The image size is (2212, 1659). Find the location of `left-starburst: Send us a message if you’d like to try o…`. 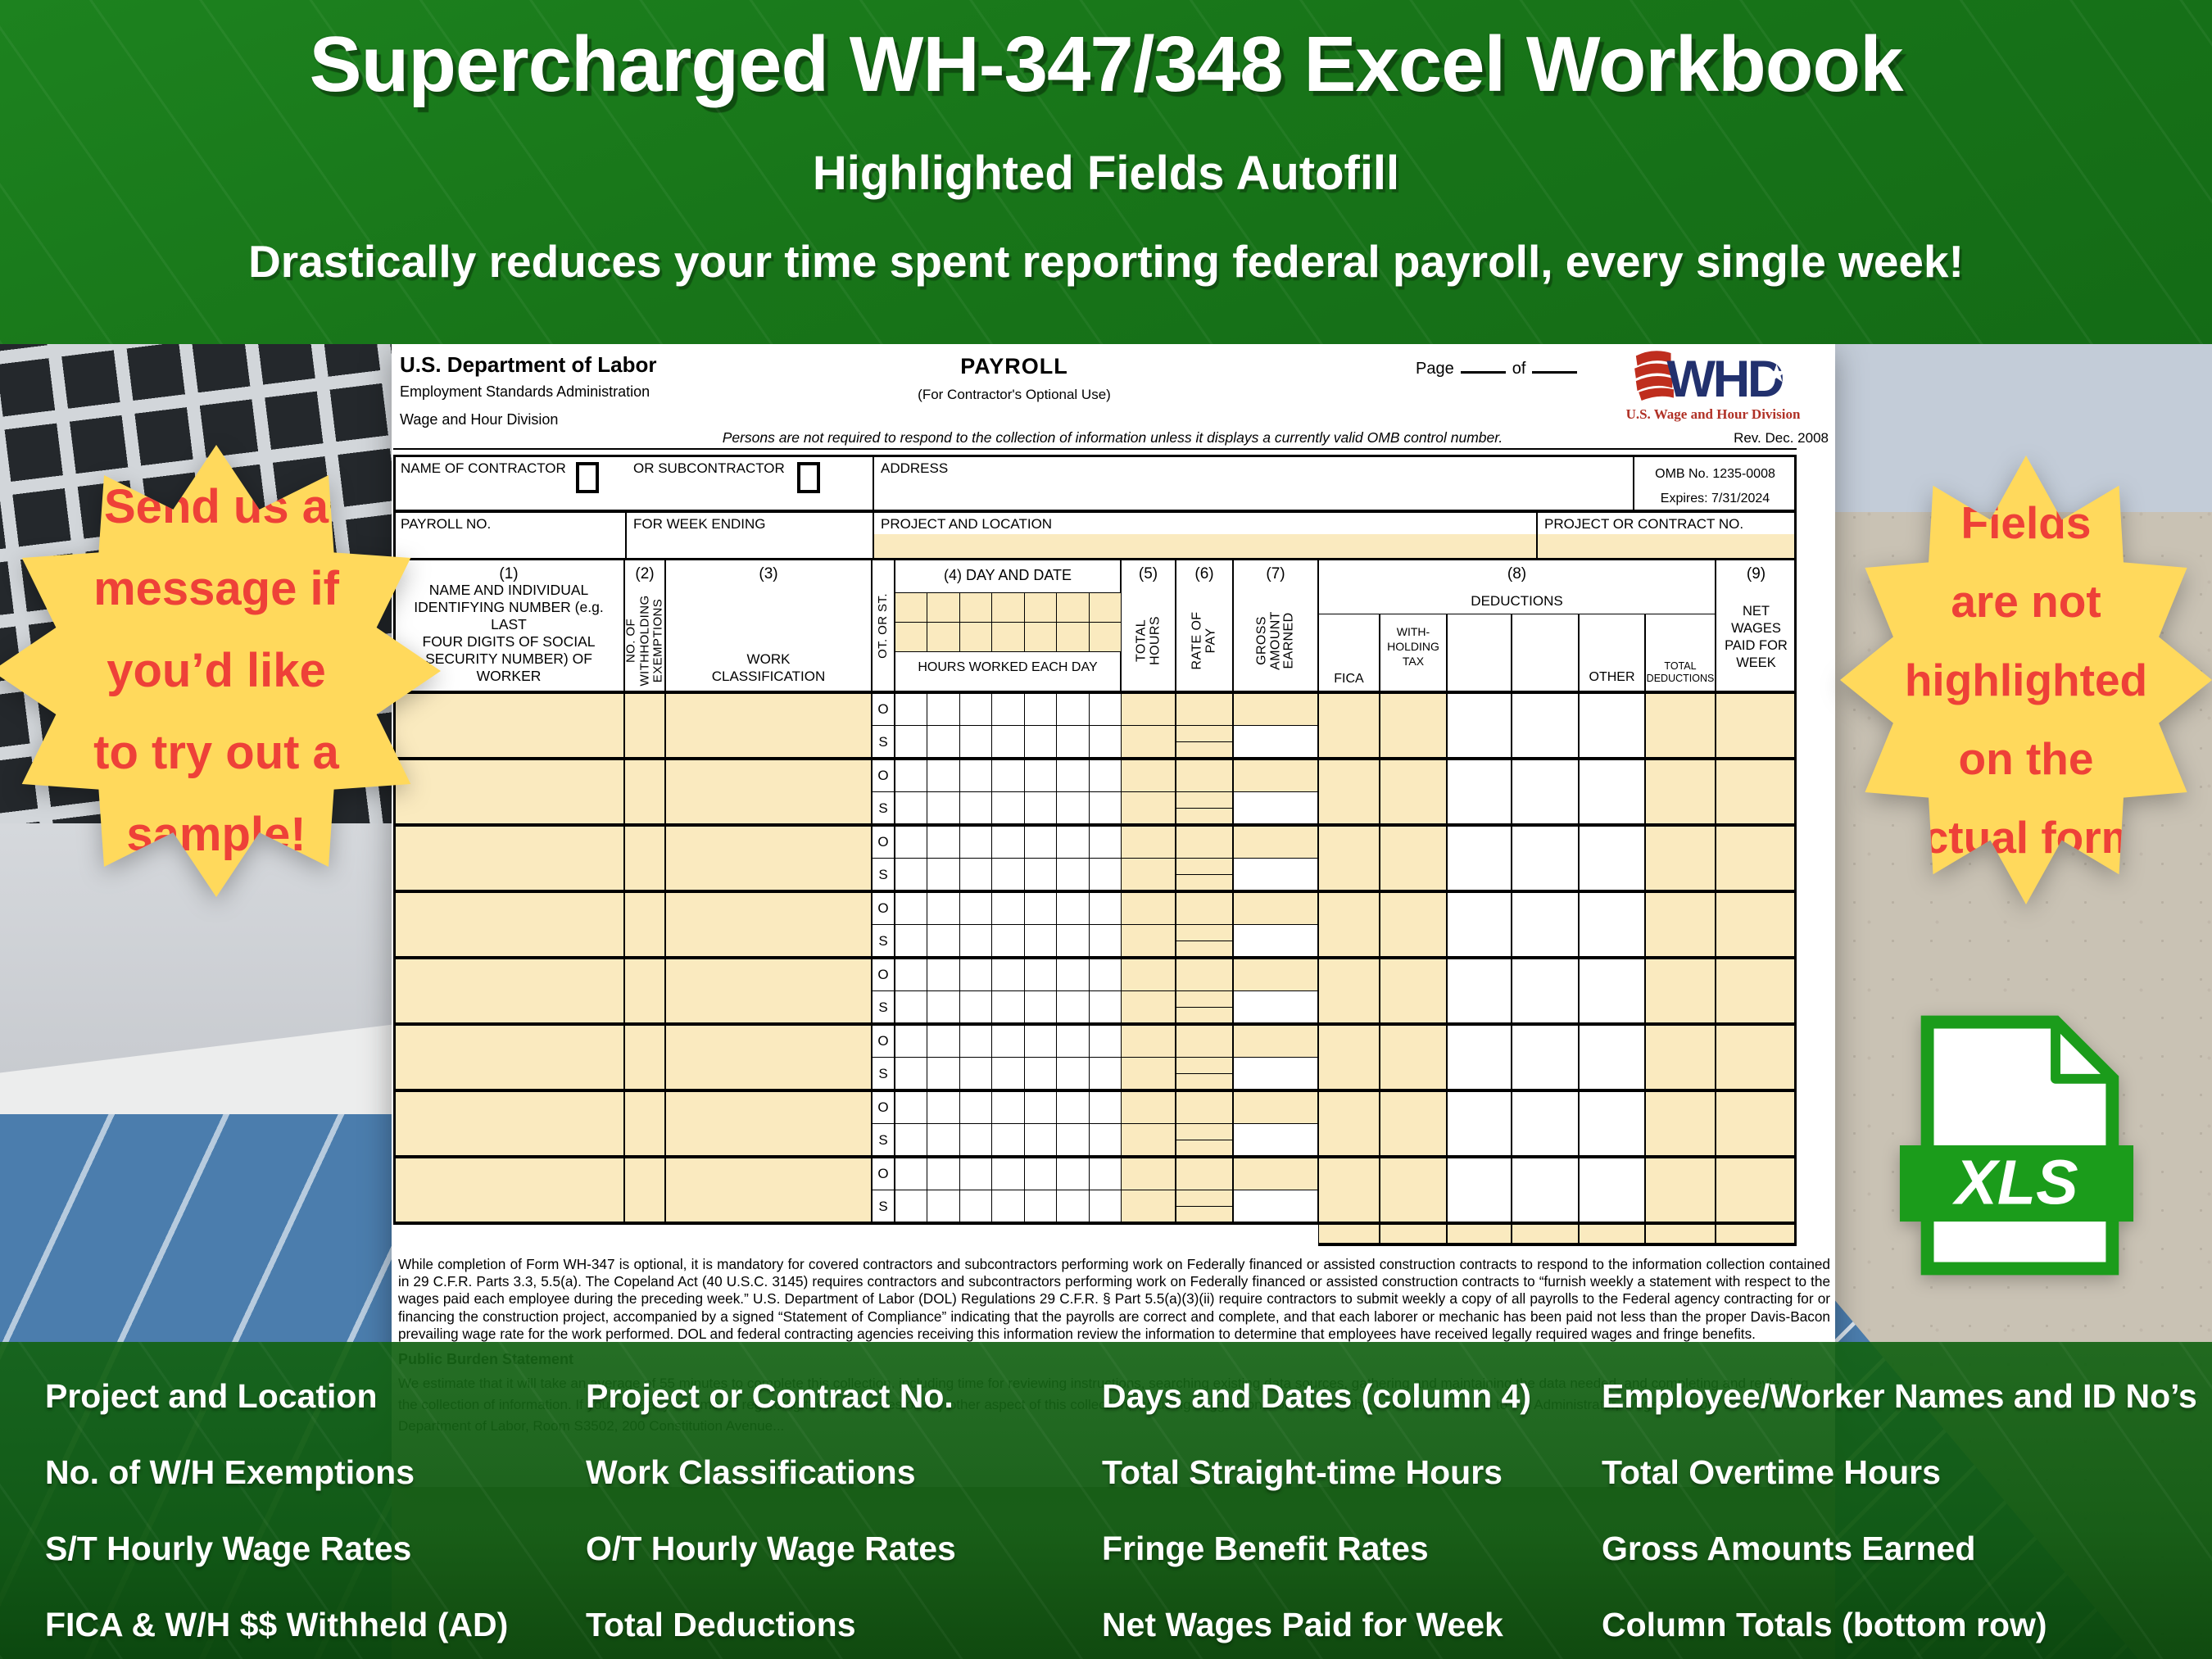

left-starburst: Send us a message if you’d like to try o… is located at coordinates (220, 671).